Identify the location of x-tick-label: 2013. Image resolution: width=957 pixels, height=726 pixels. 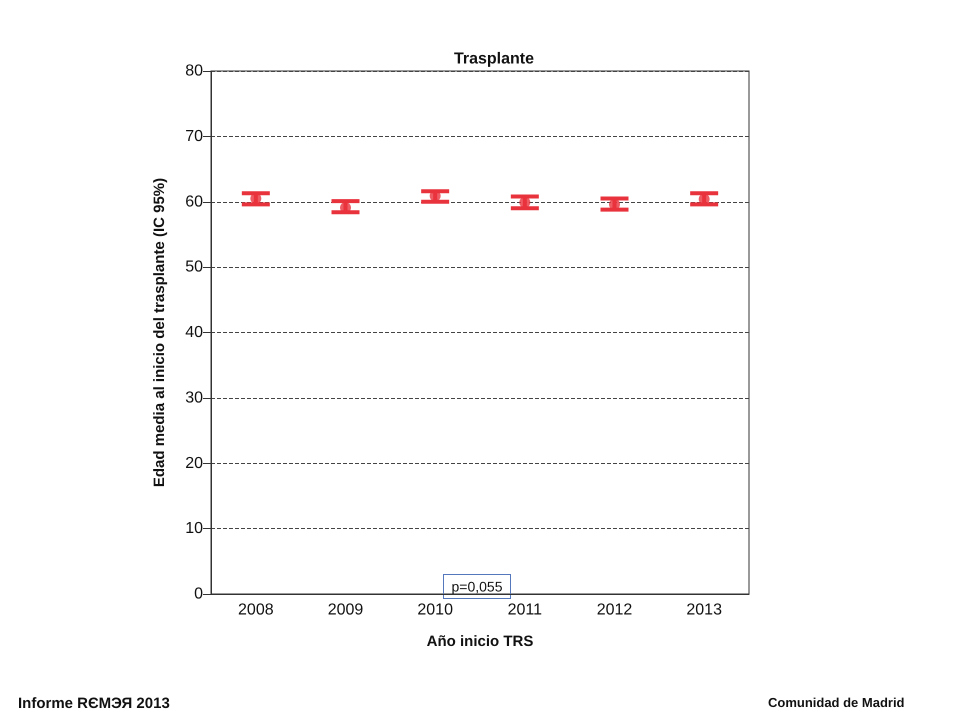
(704, 610).